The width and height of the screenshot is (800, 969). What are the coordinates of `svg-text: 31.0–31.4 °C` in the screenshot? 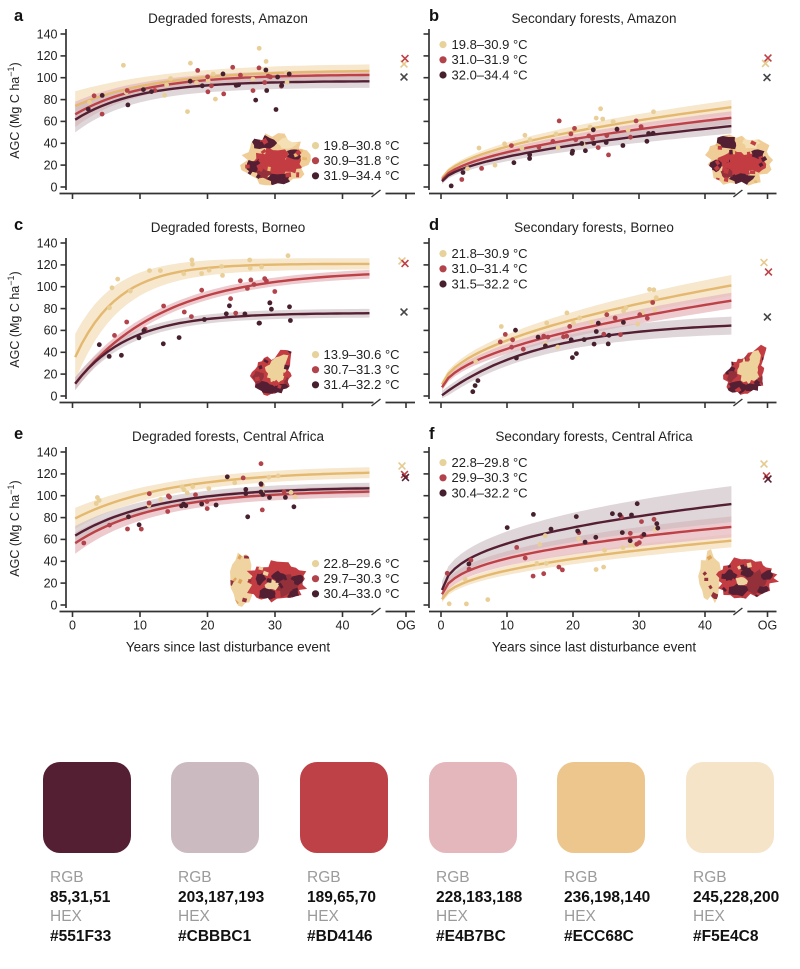 It's located at (490, 268).